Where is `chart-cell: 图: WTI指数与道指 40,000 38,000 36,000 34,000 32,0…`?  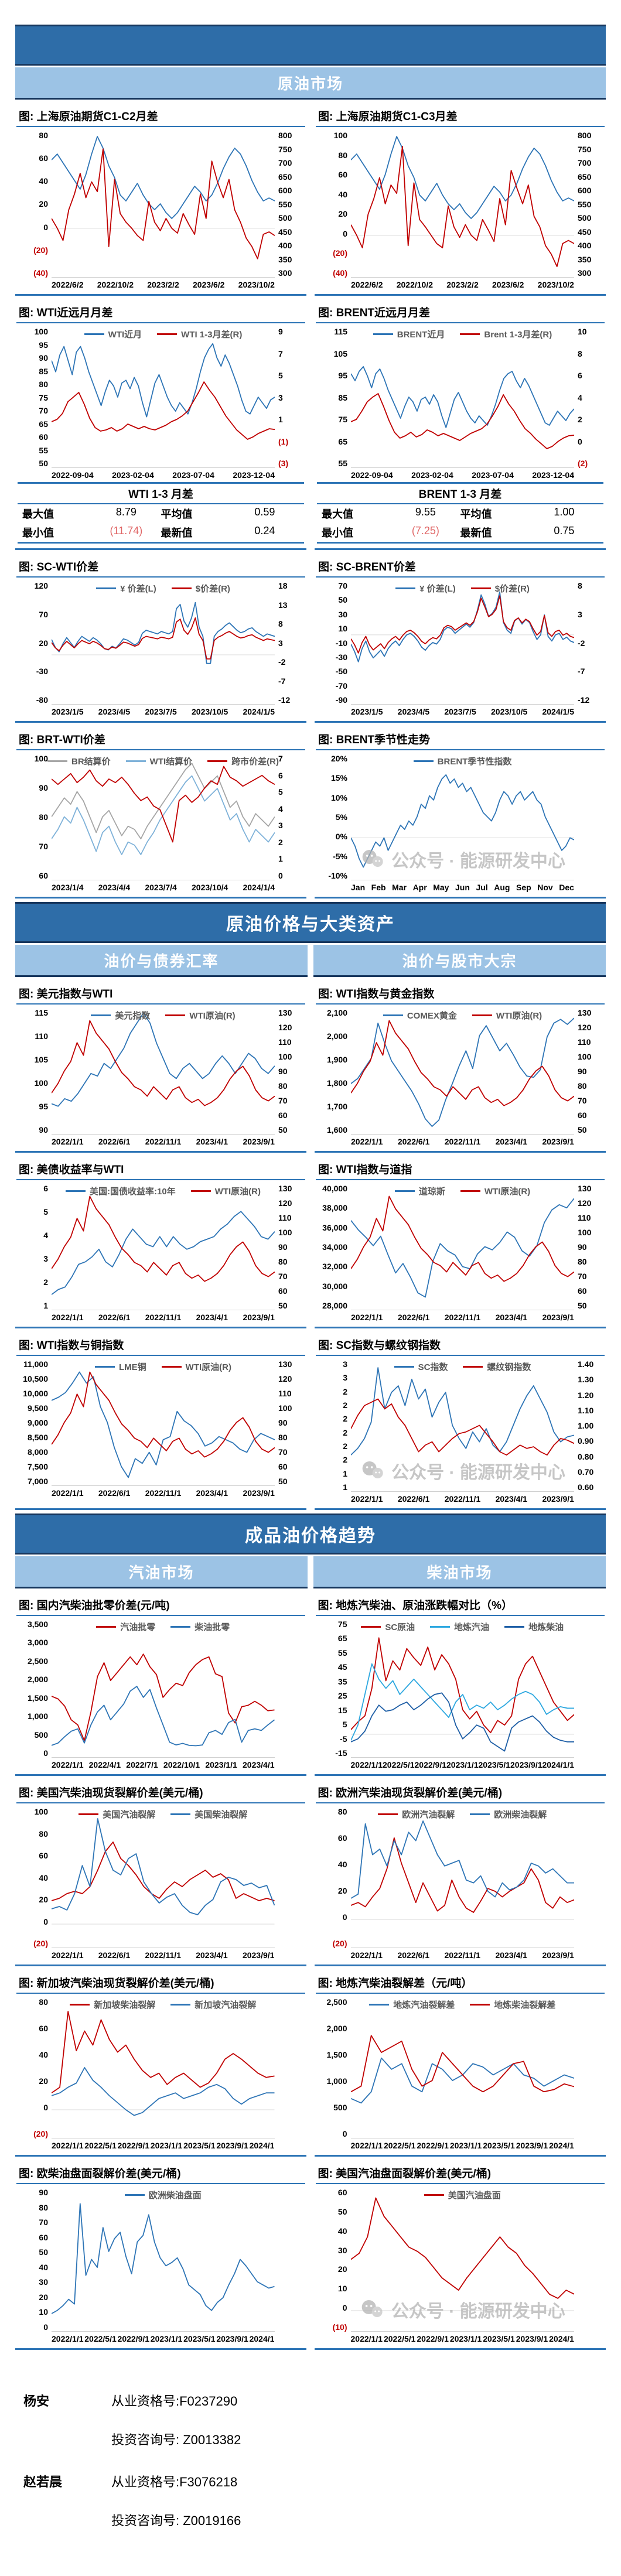
chart-cell: 图: WTI指数与道指 40,000 38,000 36,000 34,000 32,0… is located at coordinates (461, 1240).